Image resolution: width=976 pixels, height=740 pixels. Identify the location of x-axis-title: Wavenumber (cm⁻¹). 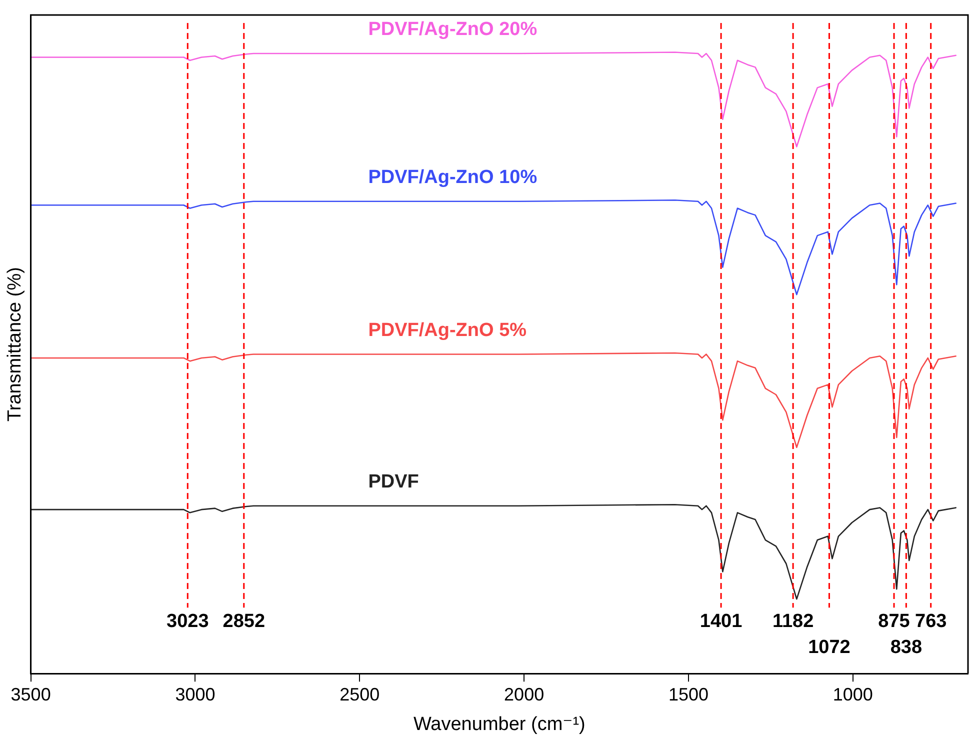
(499, 724).